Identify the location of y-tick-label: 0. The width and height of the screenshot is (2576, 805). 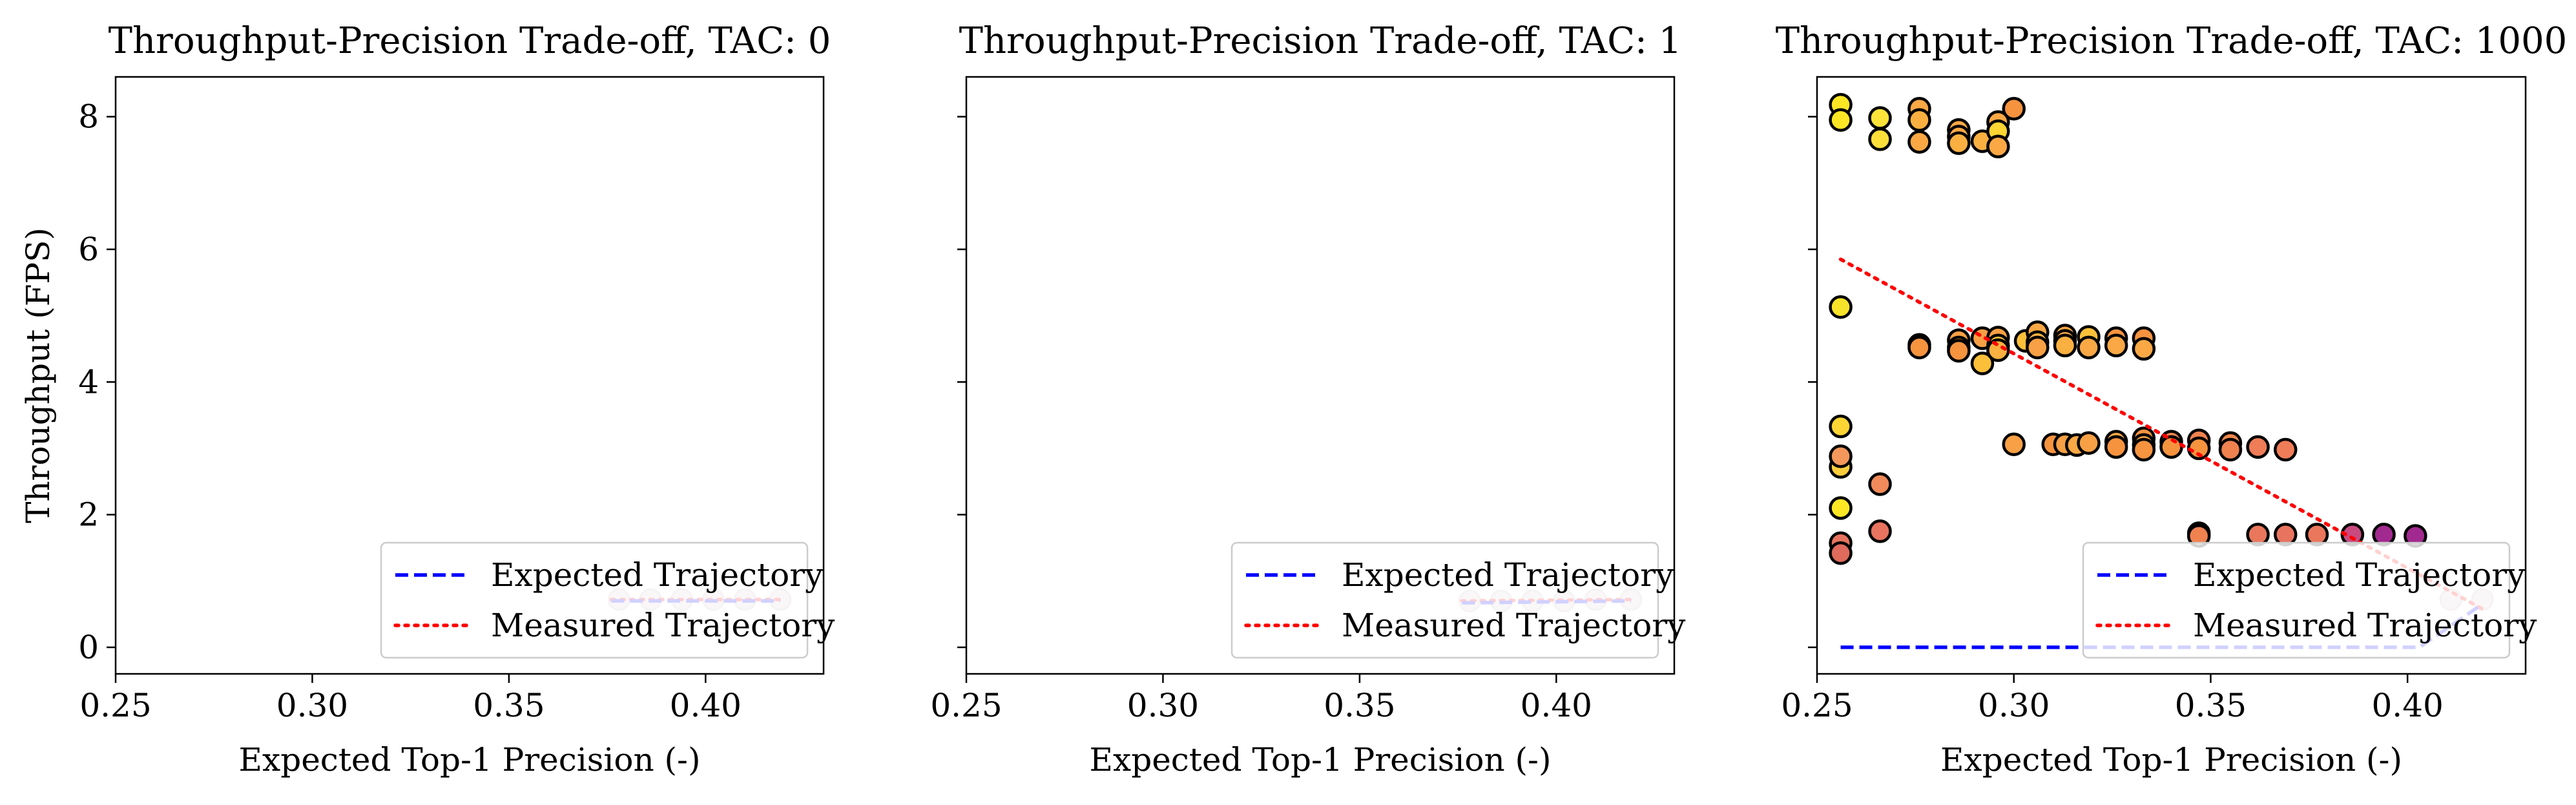
(88, 647).